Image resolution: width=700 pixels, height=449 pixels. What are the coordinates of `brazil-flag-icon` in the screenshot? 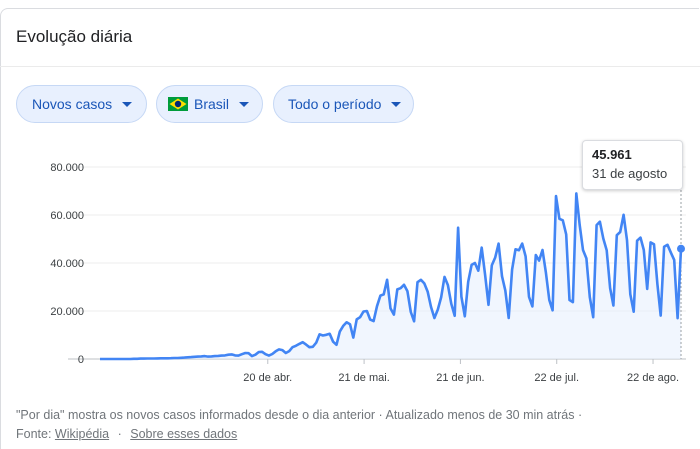 It's located at (178, 104).